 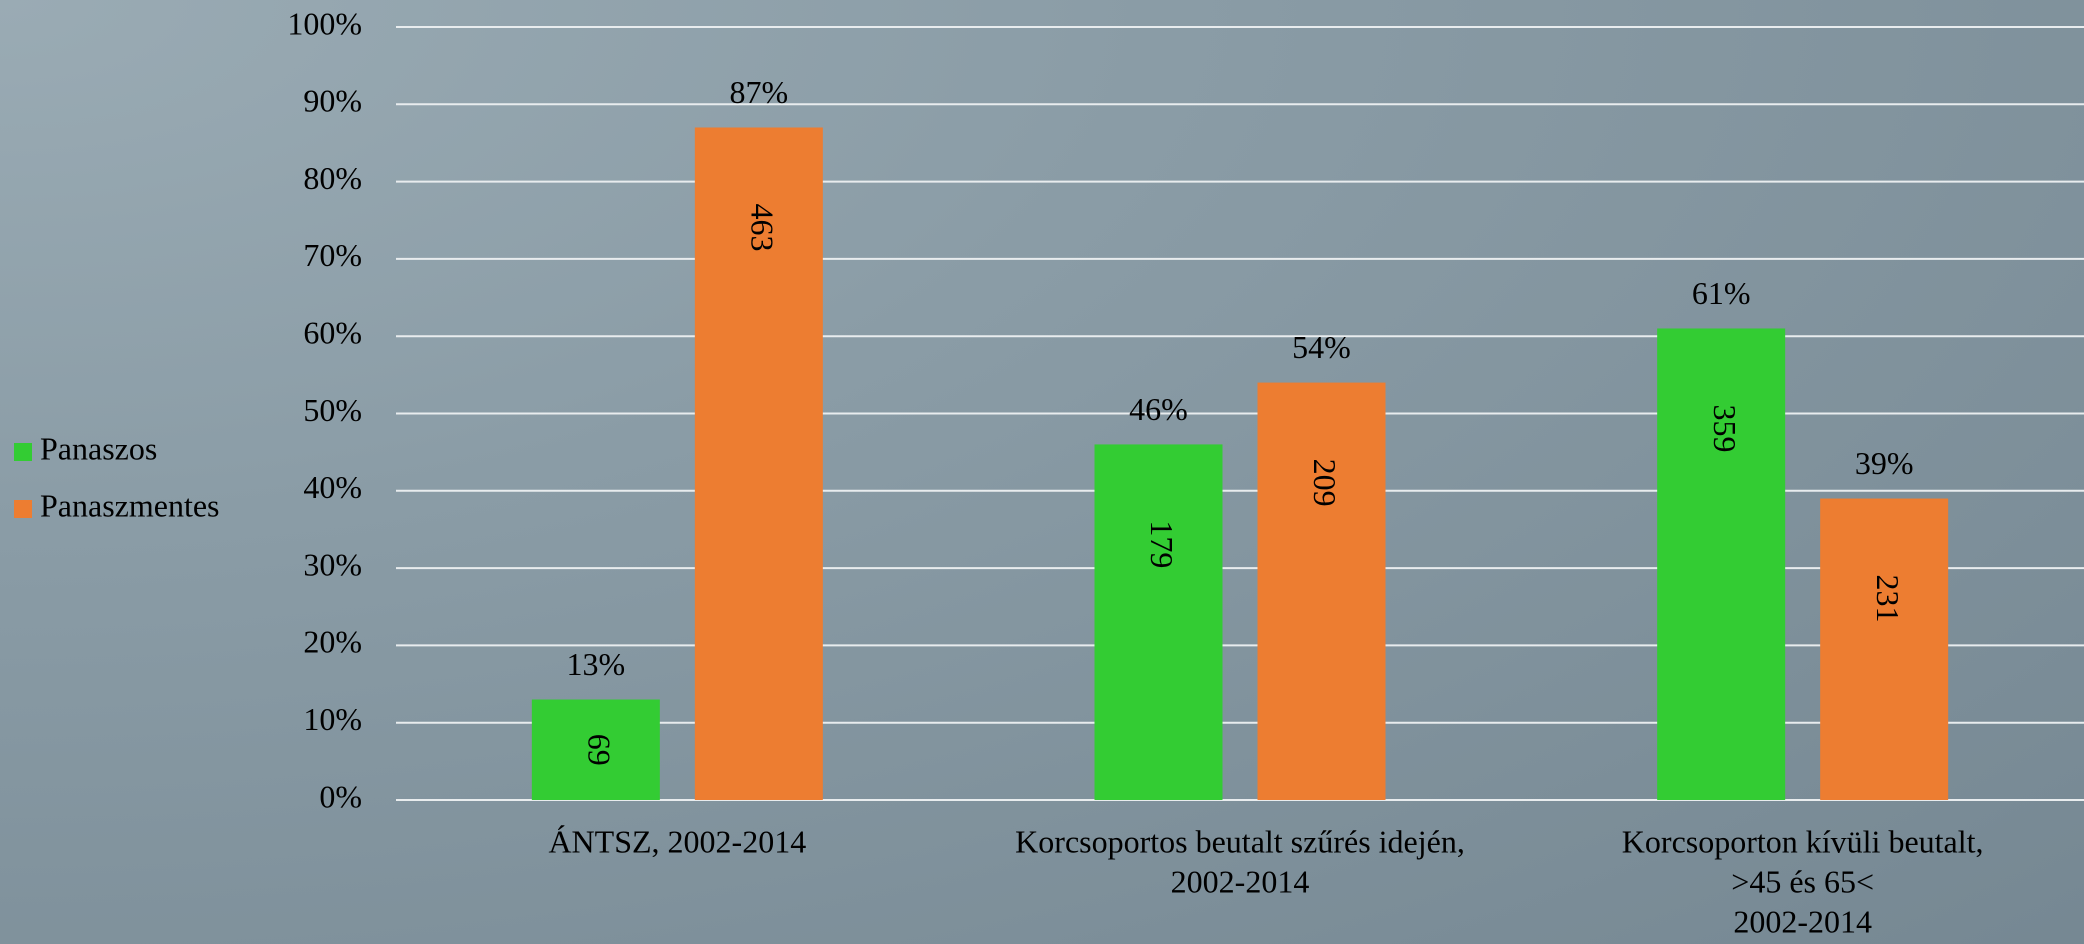 What do you see at coordinates (1325, 483) in the screenshot?
I see `count-label: 209` at bounding box center [1325, 483].